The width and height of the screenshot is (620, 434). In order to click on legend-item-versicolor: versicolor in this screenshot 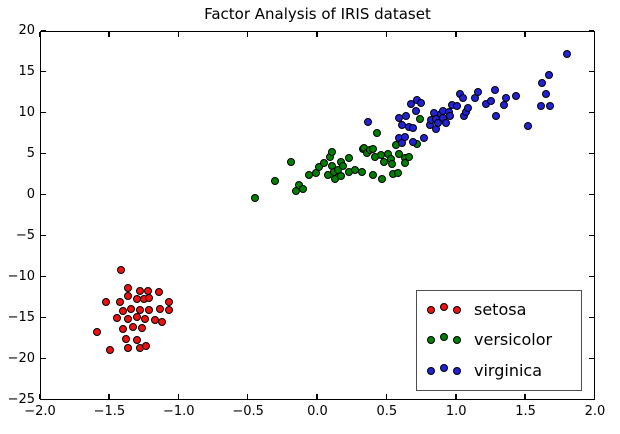, I will do `click(504, 340)`.